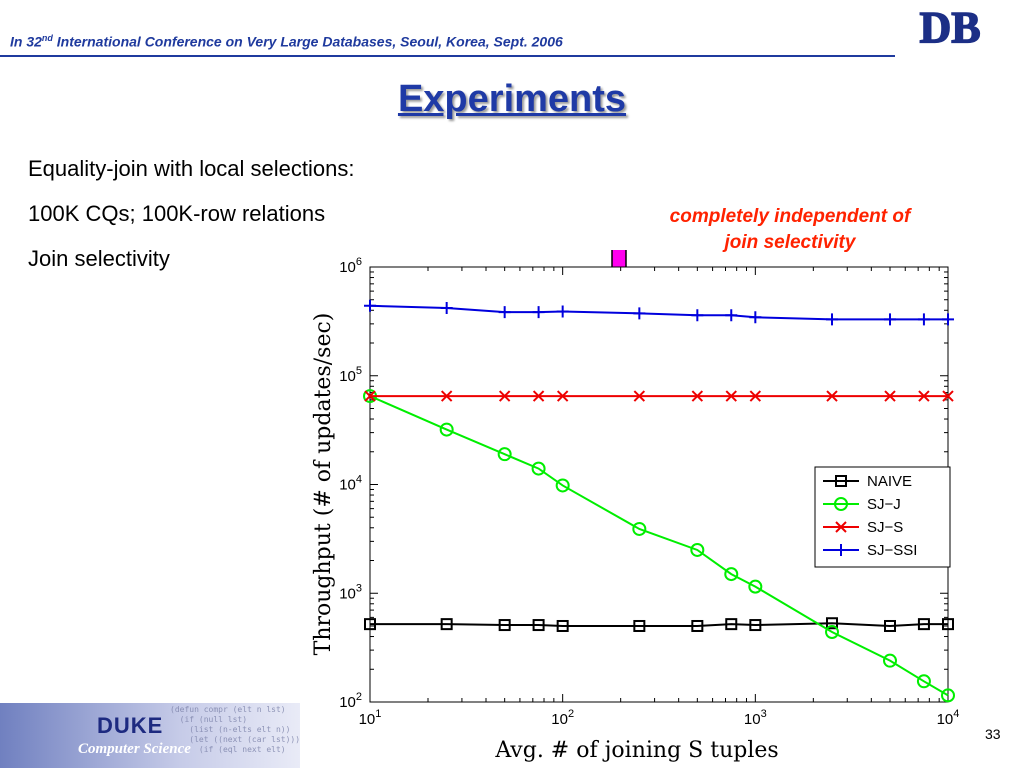  I want to click on computer-science-wordmark: Computer Science, so click(134, 749).